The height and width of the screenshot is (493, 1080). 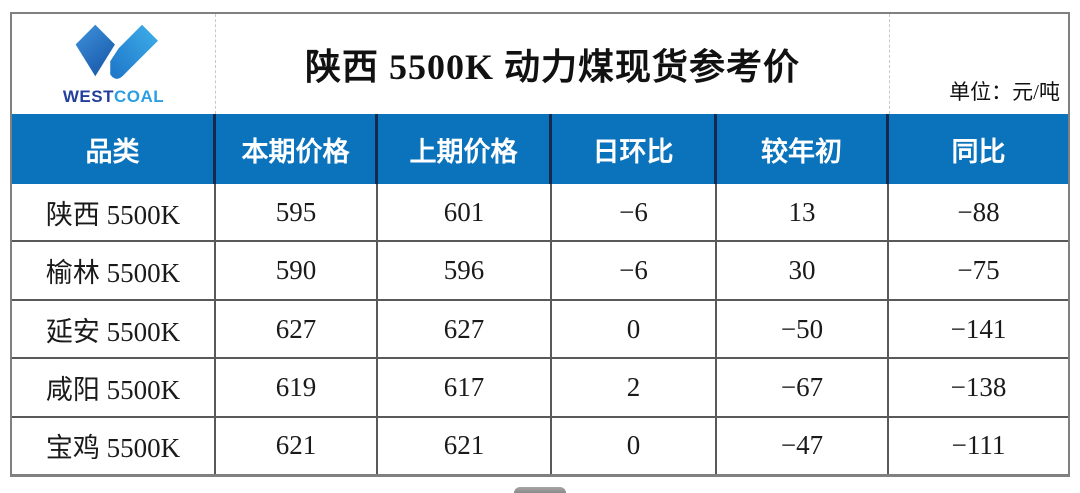 I want to click on logo-cell: WESTCOAL, so click(x=114, y=64).